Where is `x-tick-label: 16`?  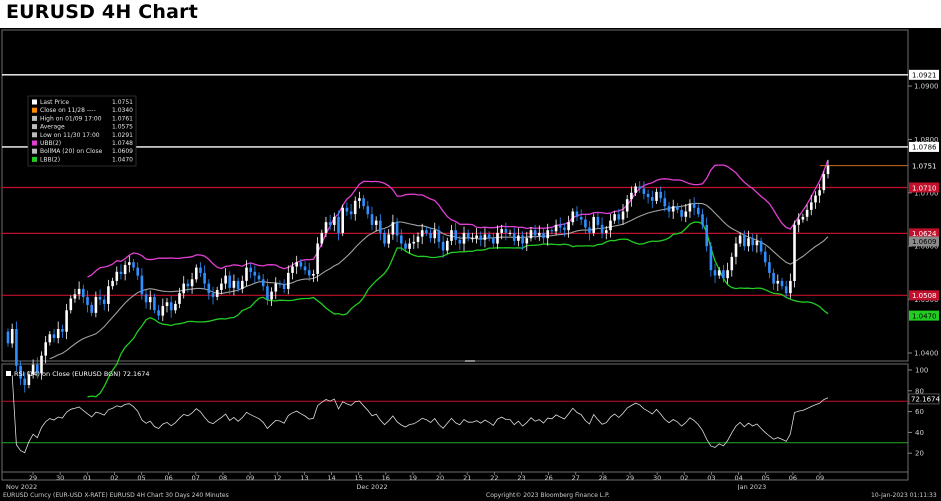
x-tick-label: 16 is located at coordinates (386, 478).